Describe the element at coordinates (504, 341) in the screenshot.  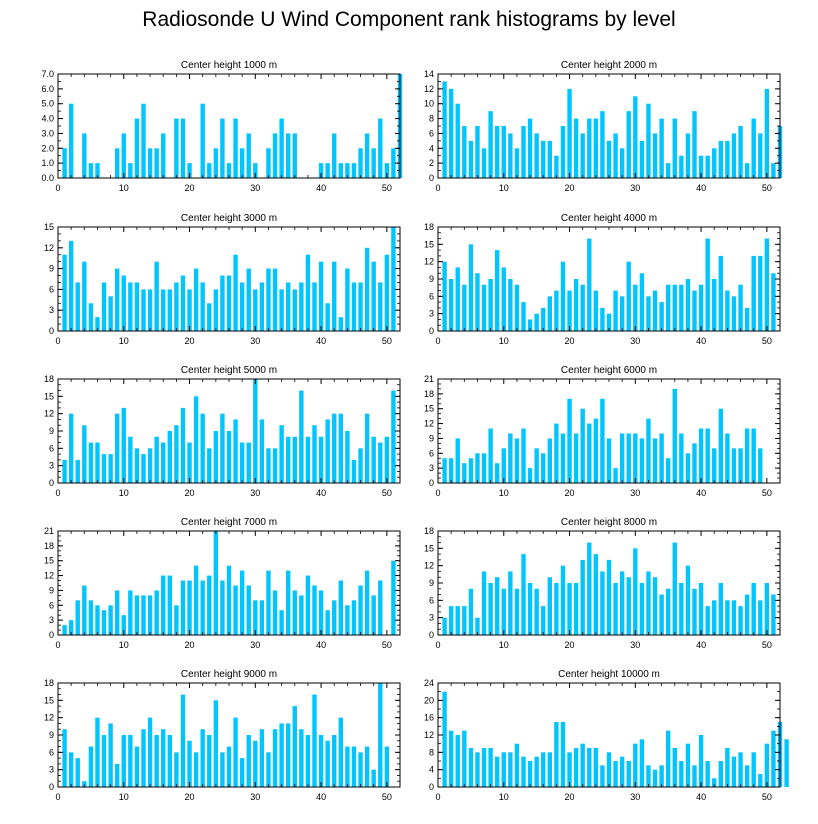
I see `x-tick-label: 10` at that location.